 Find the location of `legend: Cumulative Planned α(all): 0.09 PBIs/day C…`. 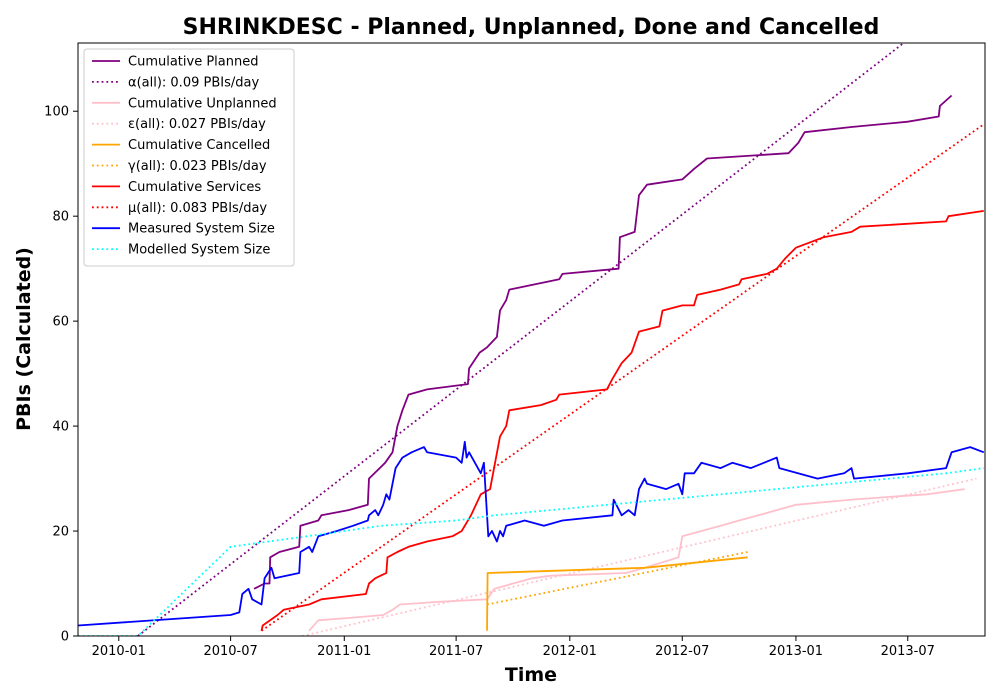

legend: Cumulative Planned α(all): 0.09 PBIs/day C… is located at coordinates (189, 157).